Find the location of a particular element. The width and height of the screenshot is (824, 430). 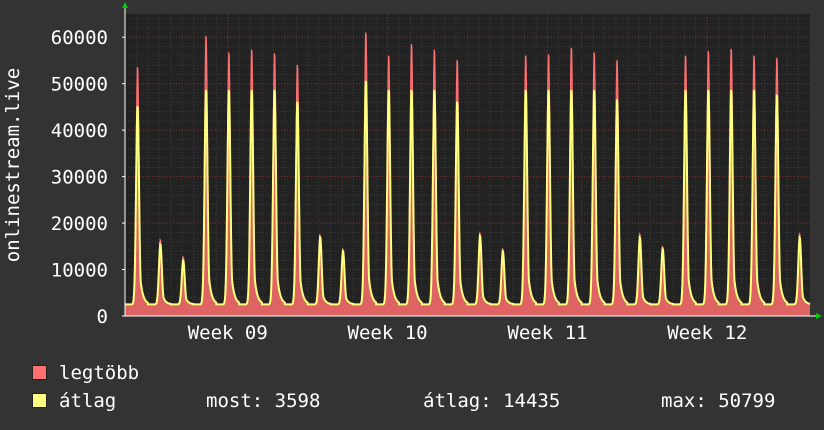

stat-current: most: 3598 is located at coordinates (263, 401).